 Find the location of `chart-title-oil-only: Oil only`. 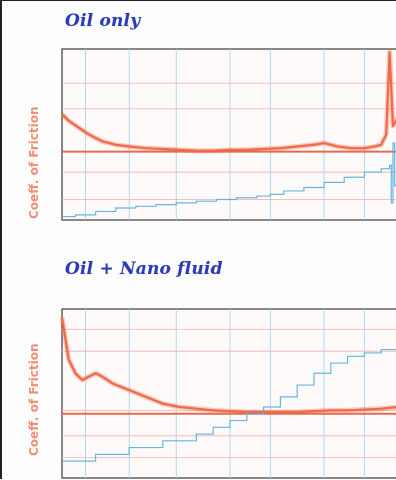

chart-title-oil-only: Oil only is located at coordinates (103, 21).